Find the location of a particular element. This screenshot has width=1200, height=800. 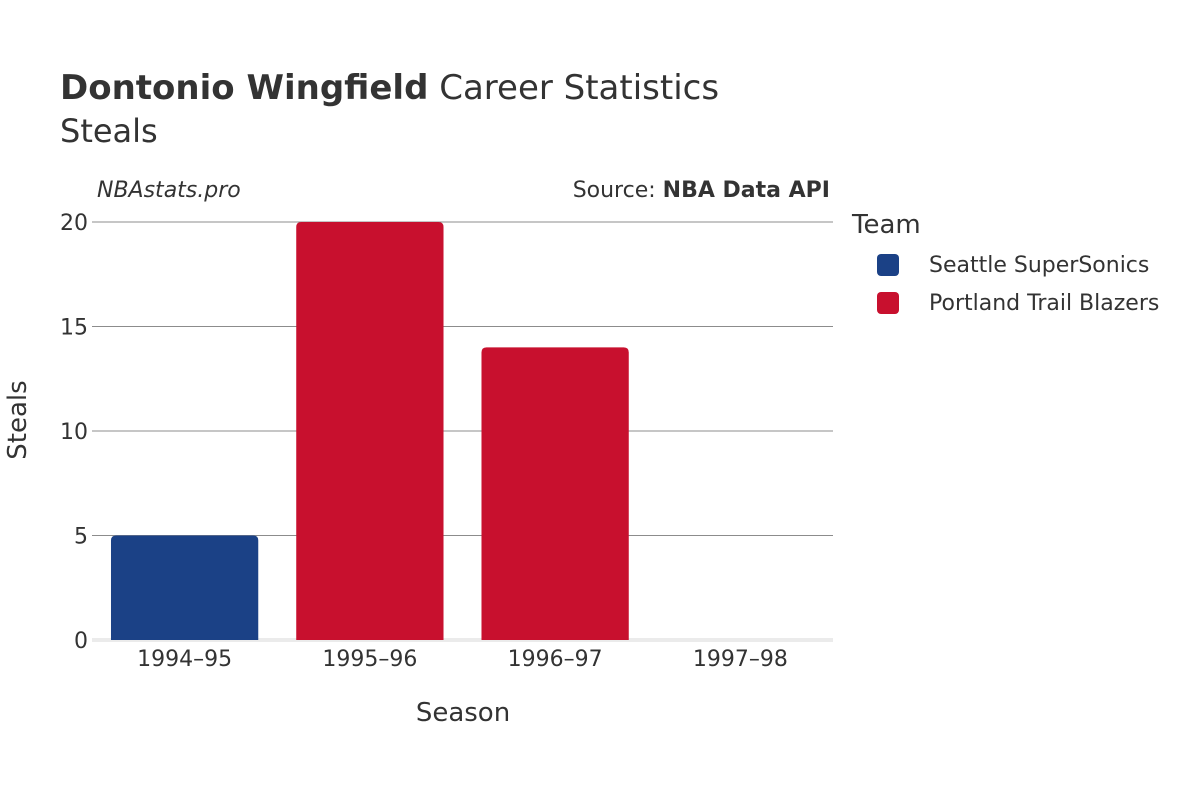

legend-swatch-portland is located at coordinates (888, 303).